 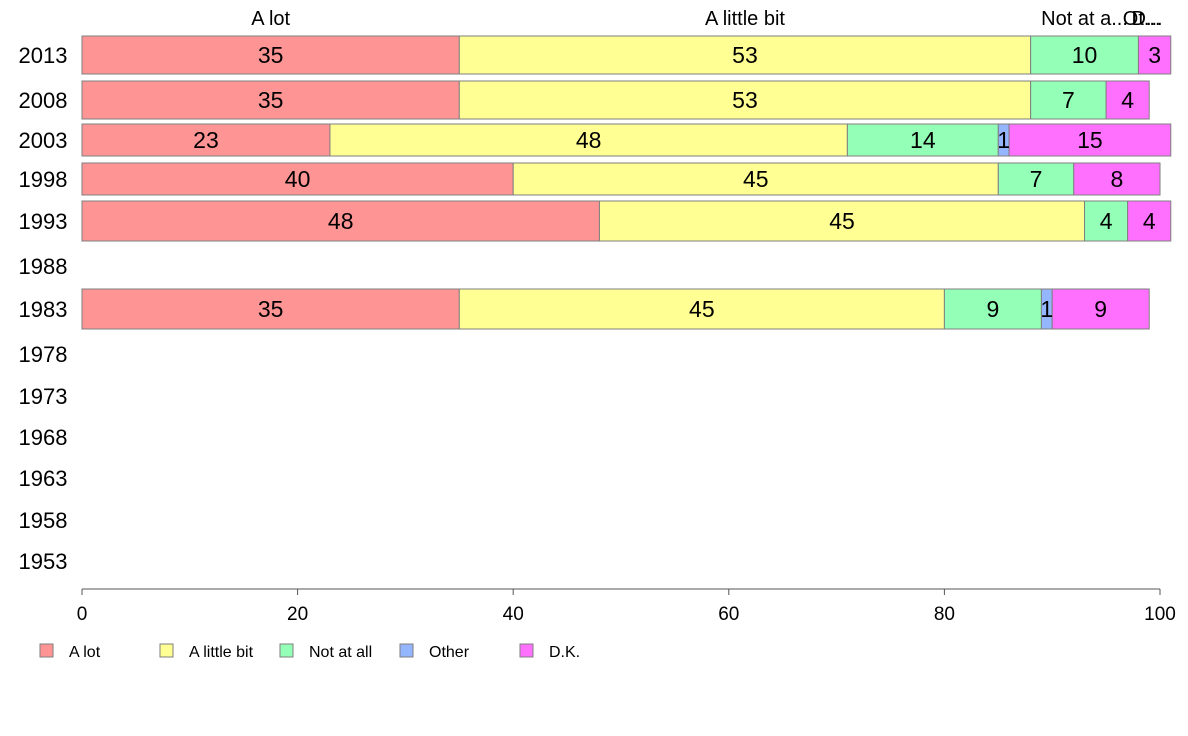 I want to click on x-tick-label-100: 100, so click(x=1160, y=614).